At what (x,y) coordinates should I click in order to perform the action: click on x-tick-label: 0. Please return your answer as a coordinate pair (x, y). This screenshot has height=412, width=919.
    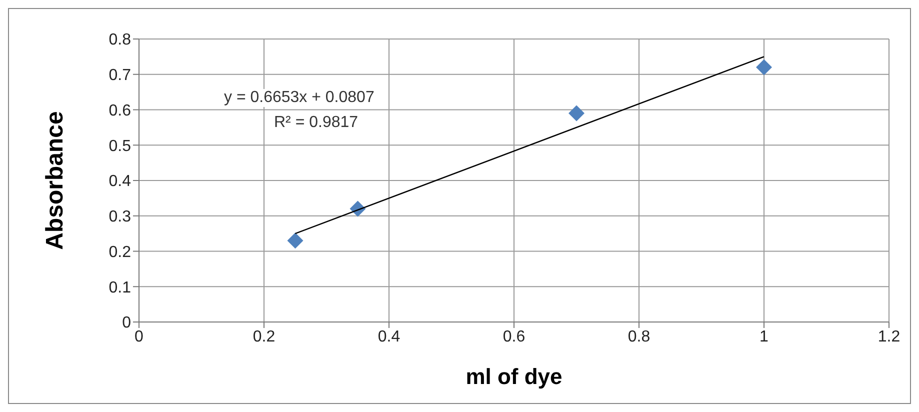
    Looking at the image, I should click on (139, 337).